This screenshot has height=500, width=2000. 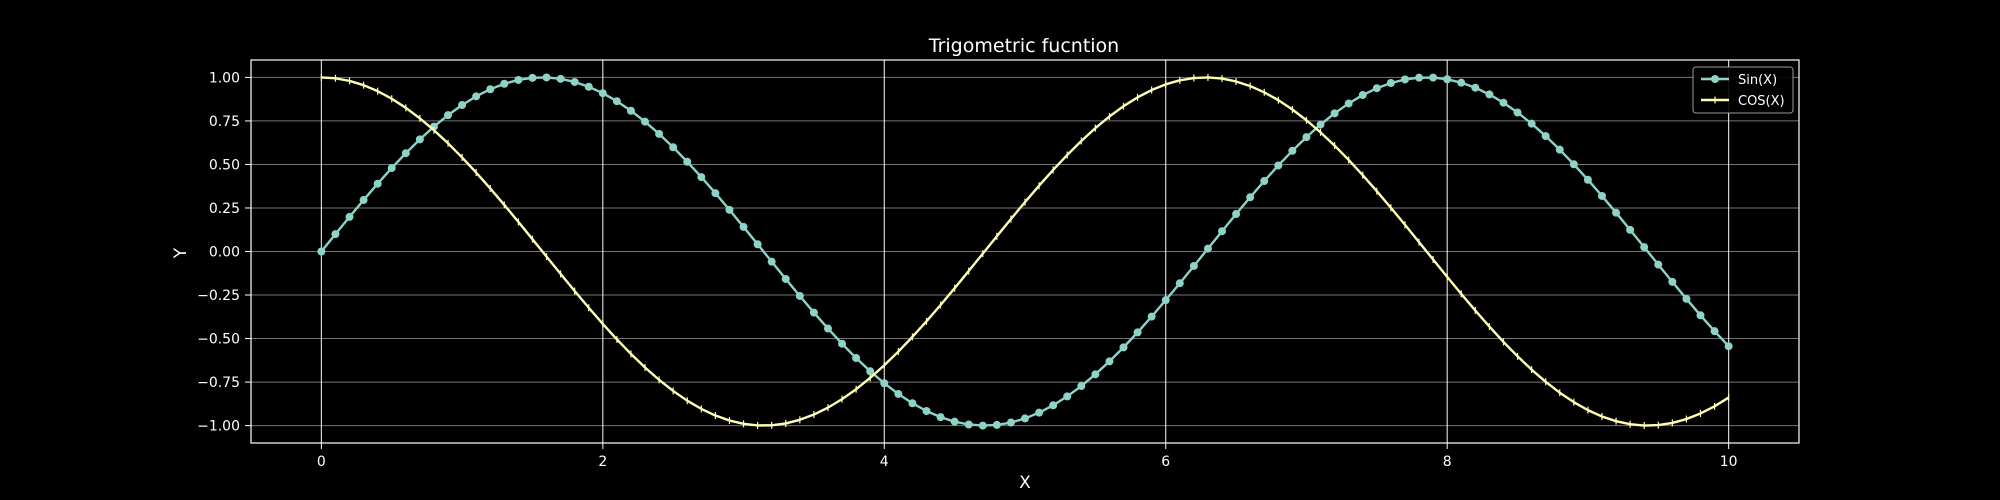 I want to click on x-tick-label: 4, so click(x=884, y=462).